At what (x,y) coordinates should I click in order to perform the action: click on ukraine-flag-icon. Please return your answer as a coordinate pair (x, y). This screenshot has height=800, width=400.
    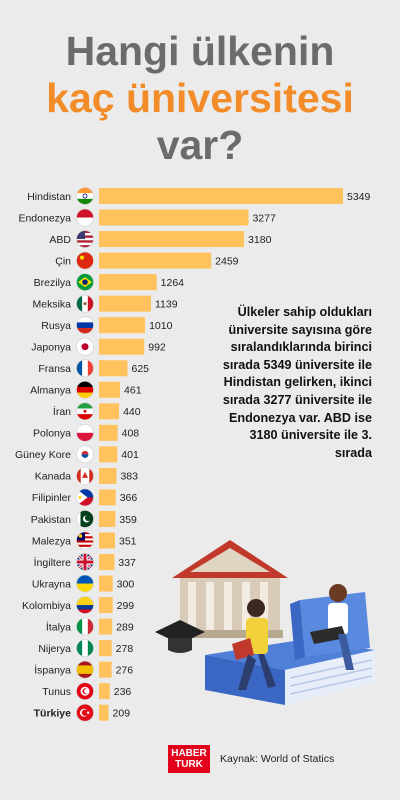
    Looking at the image, I should click on (85, 583).